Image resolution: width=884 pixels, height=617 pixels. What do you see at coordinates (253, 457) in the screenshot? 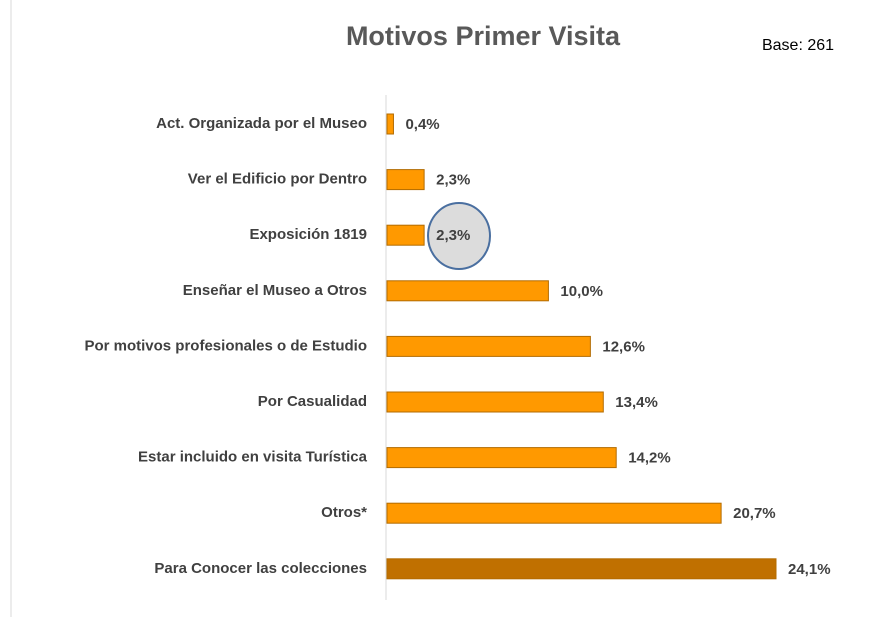
I see `category-label: Estar incluido en visita Turística` at bounding box center [253, 457].